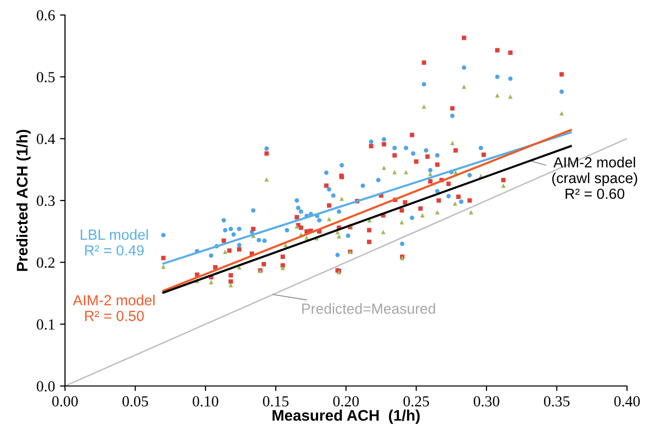 Image resolution: width=645 pixels, height=426 pixels. I want to click on series-label: AIM-2 model (crawl space) R² = 0.60, so click(595, 177).